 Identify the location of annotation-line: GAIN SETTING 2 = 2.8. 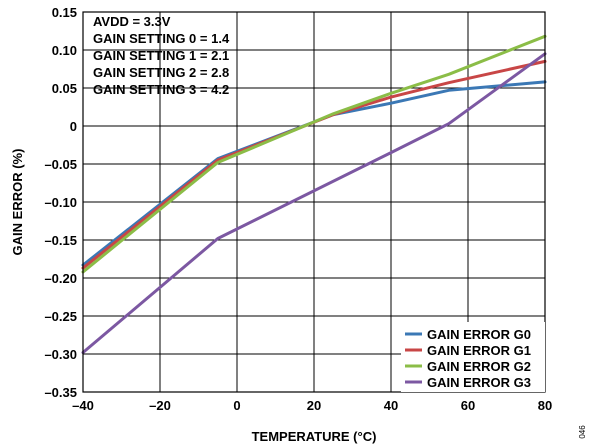
(161, 72).